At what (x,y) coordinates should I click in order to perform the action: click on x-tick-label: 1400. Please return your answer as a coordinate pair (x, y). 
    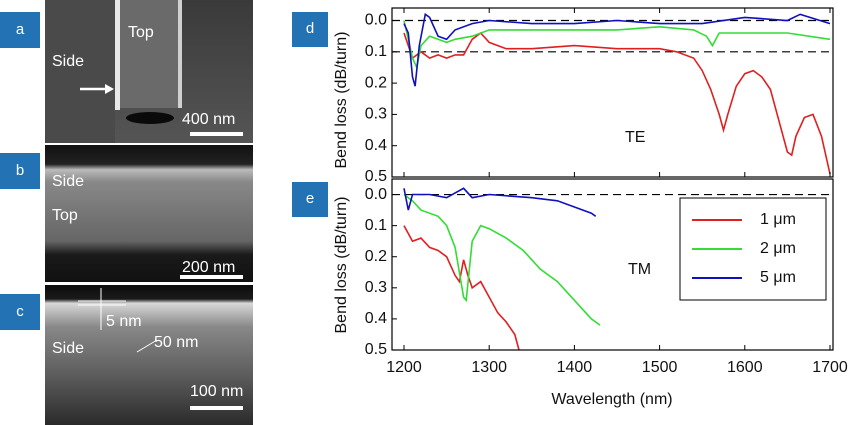
    Looking at the image, I should click on (575, 367).